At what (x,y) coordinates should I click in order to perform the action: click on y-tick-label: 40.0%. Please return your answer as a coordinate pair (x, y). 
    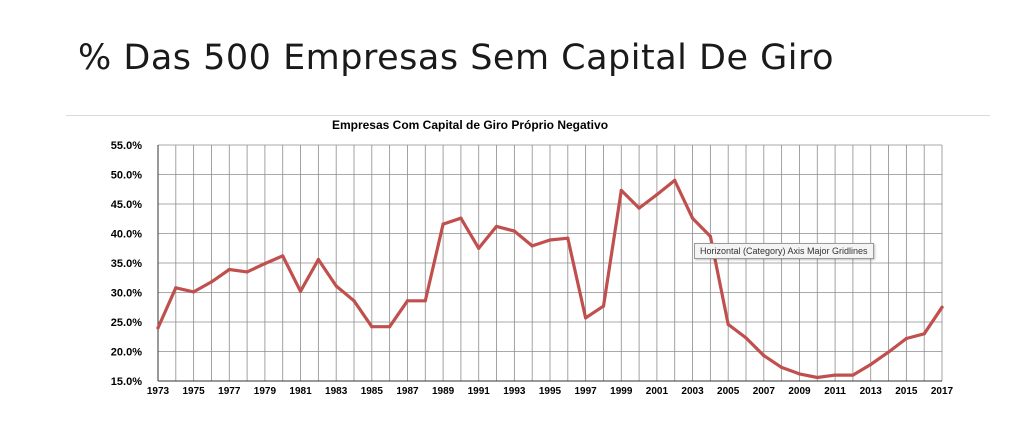
    Looking at the image, I should click on (126, 235).